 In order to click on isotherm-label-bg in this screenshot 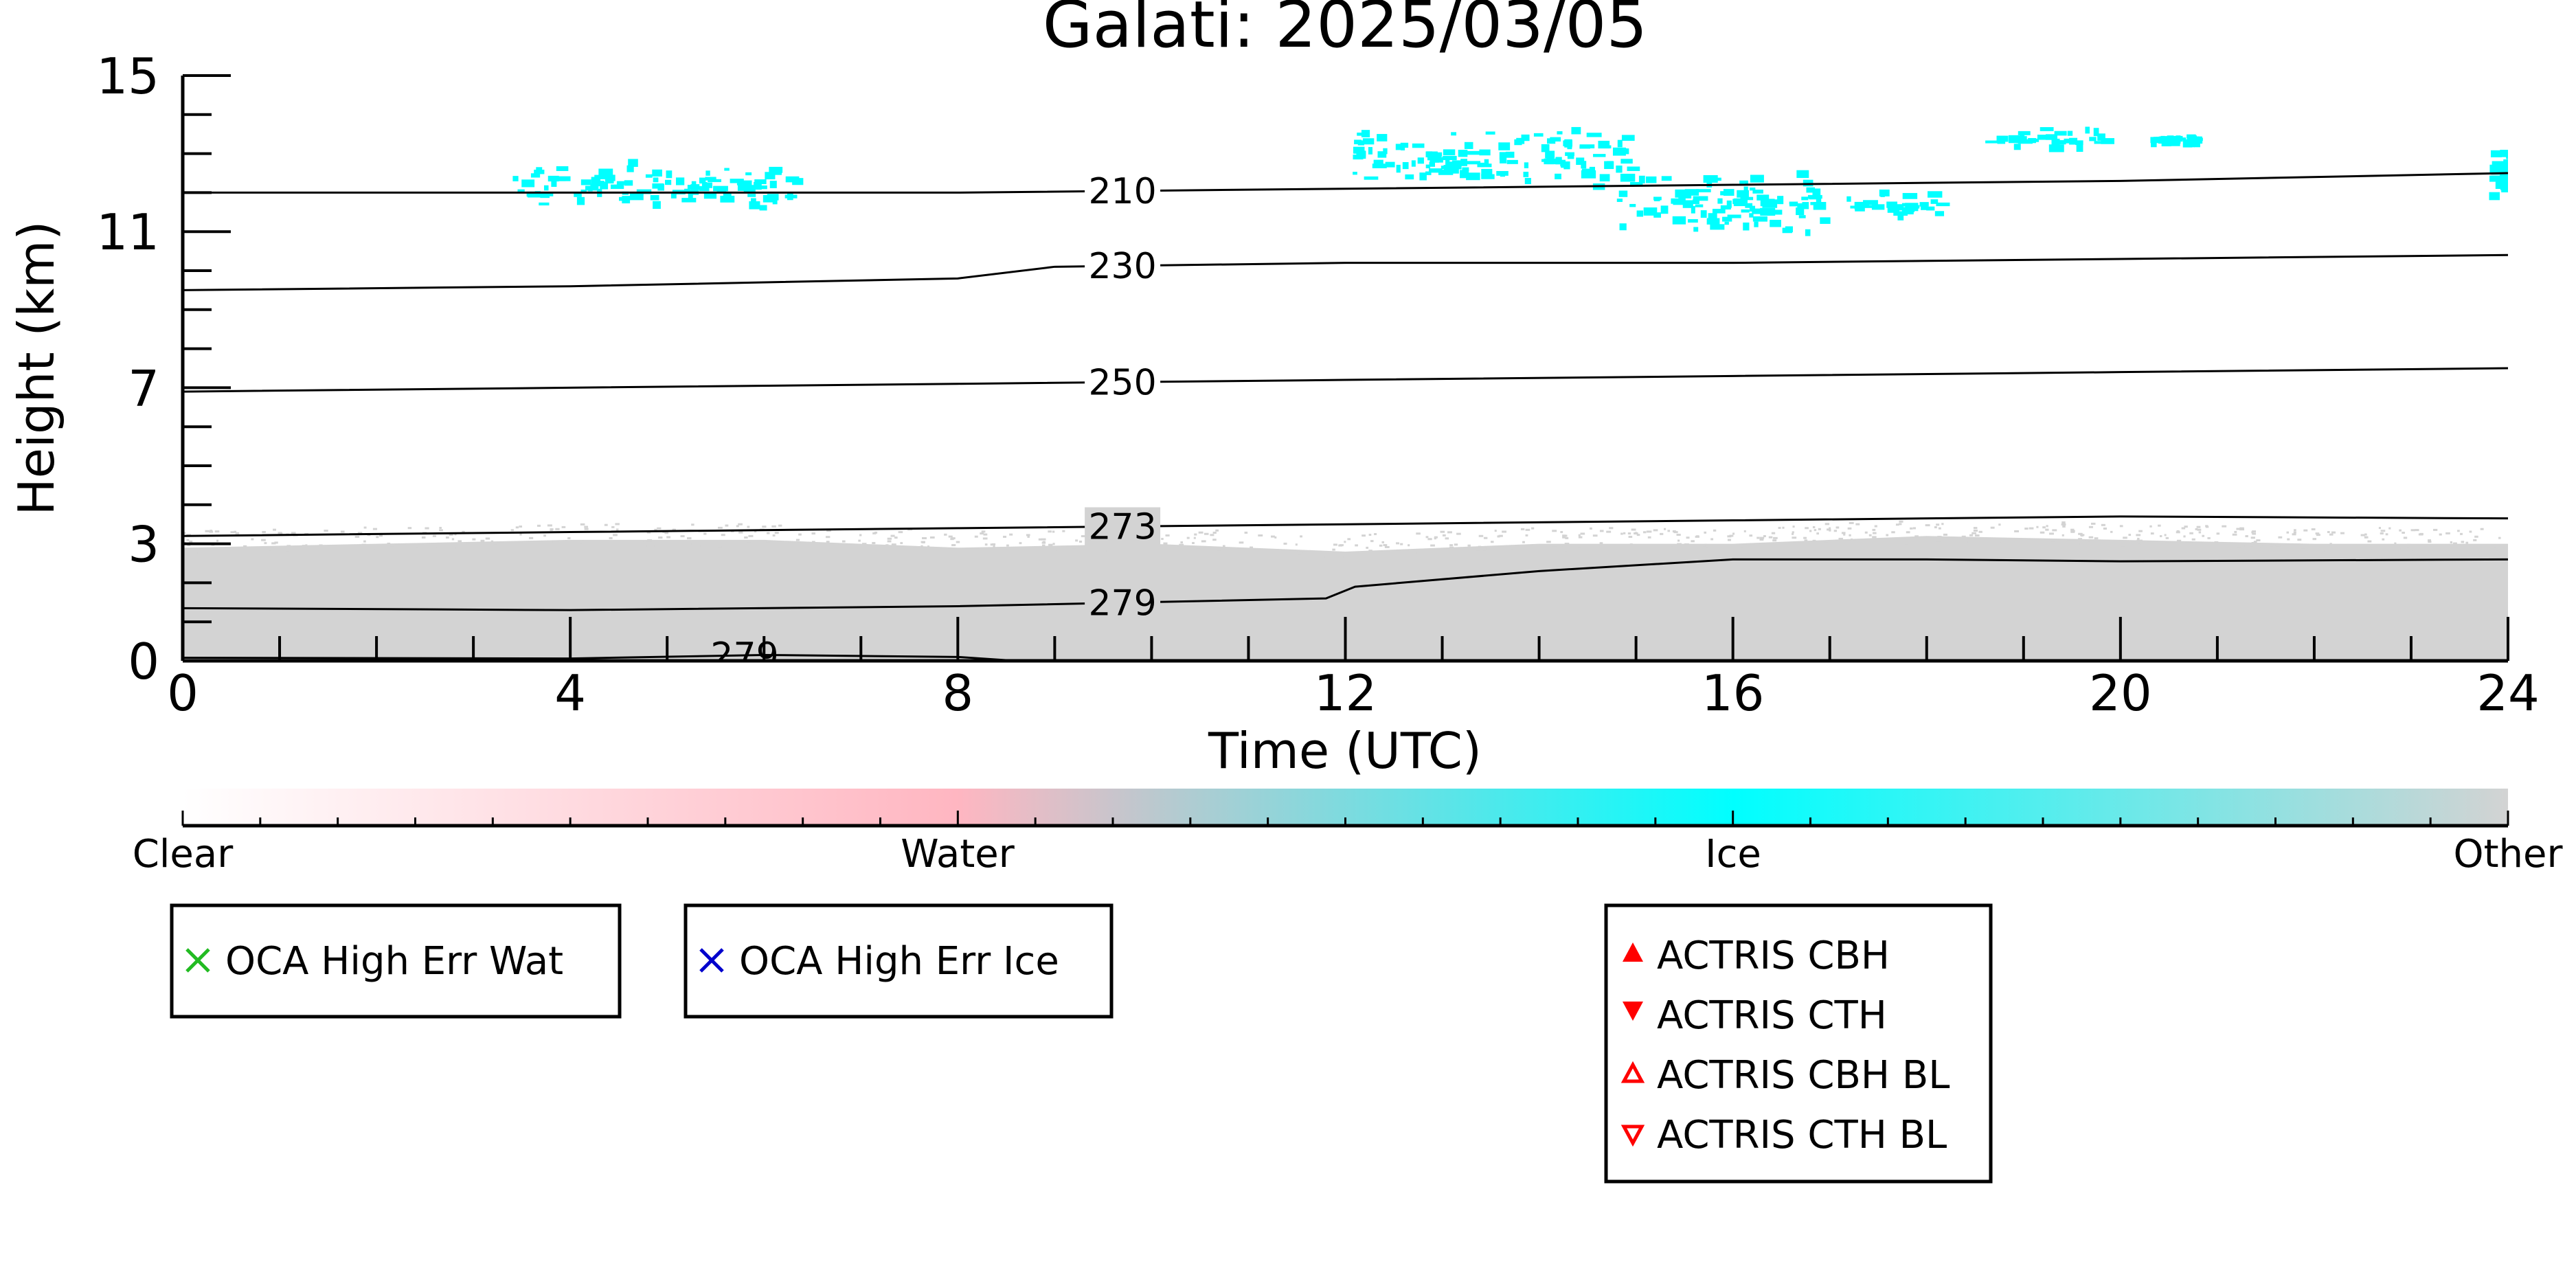, I will do `click(1123, 526)`.